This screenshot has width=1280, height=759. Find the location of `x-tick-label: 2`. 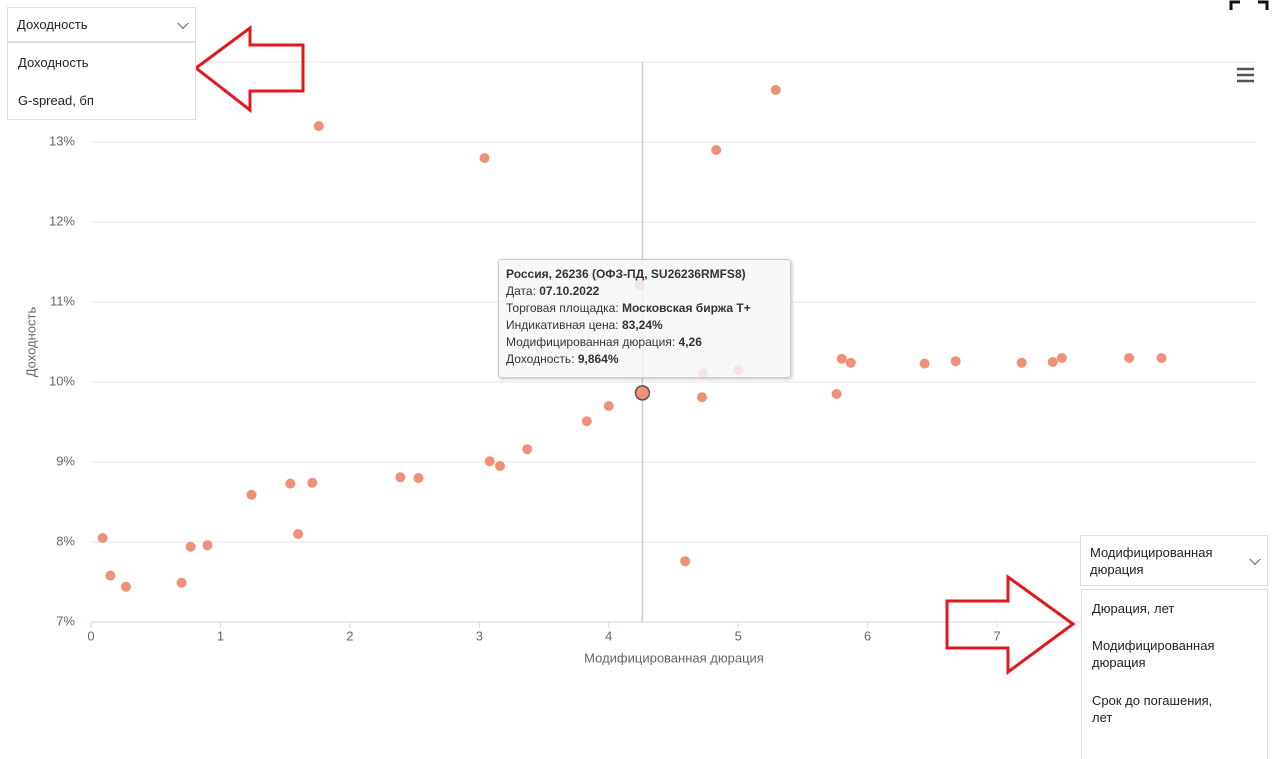

x-tick-label: 2 is located at coordinates (349, 635).